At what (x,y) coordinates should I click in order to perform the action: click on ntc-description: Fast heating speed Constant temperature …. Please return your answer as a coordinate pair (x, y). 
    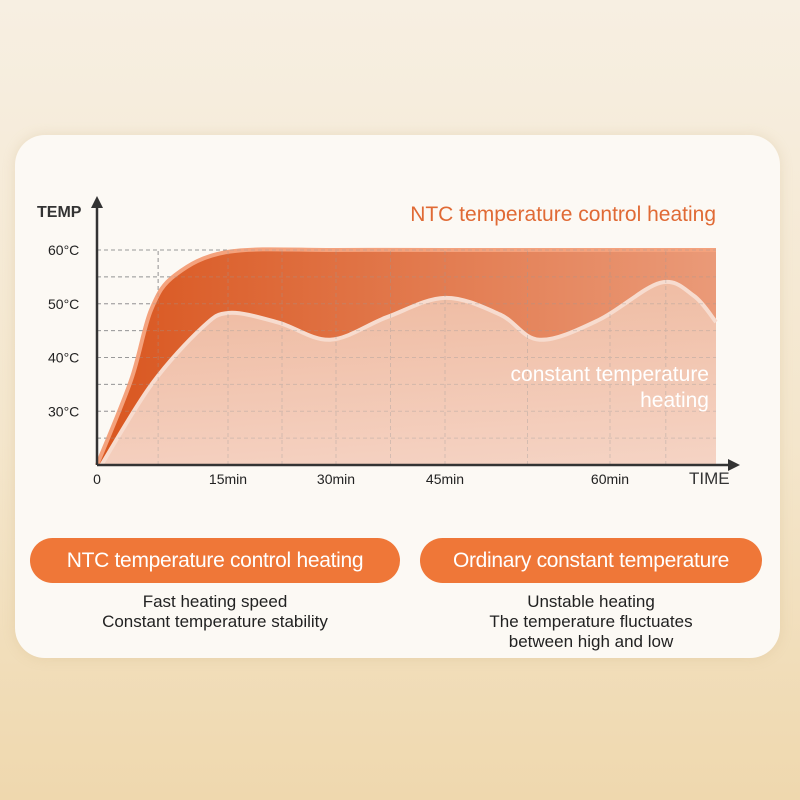
    Looking at the image, I should click on (215, 612).